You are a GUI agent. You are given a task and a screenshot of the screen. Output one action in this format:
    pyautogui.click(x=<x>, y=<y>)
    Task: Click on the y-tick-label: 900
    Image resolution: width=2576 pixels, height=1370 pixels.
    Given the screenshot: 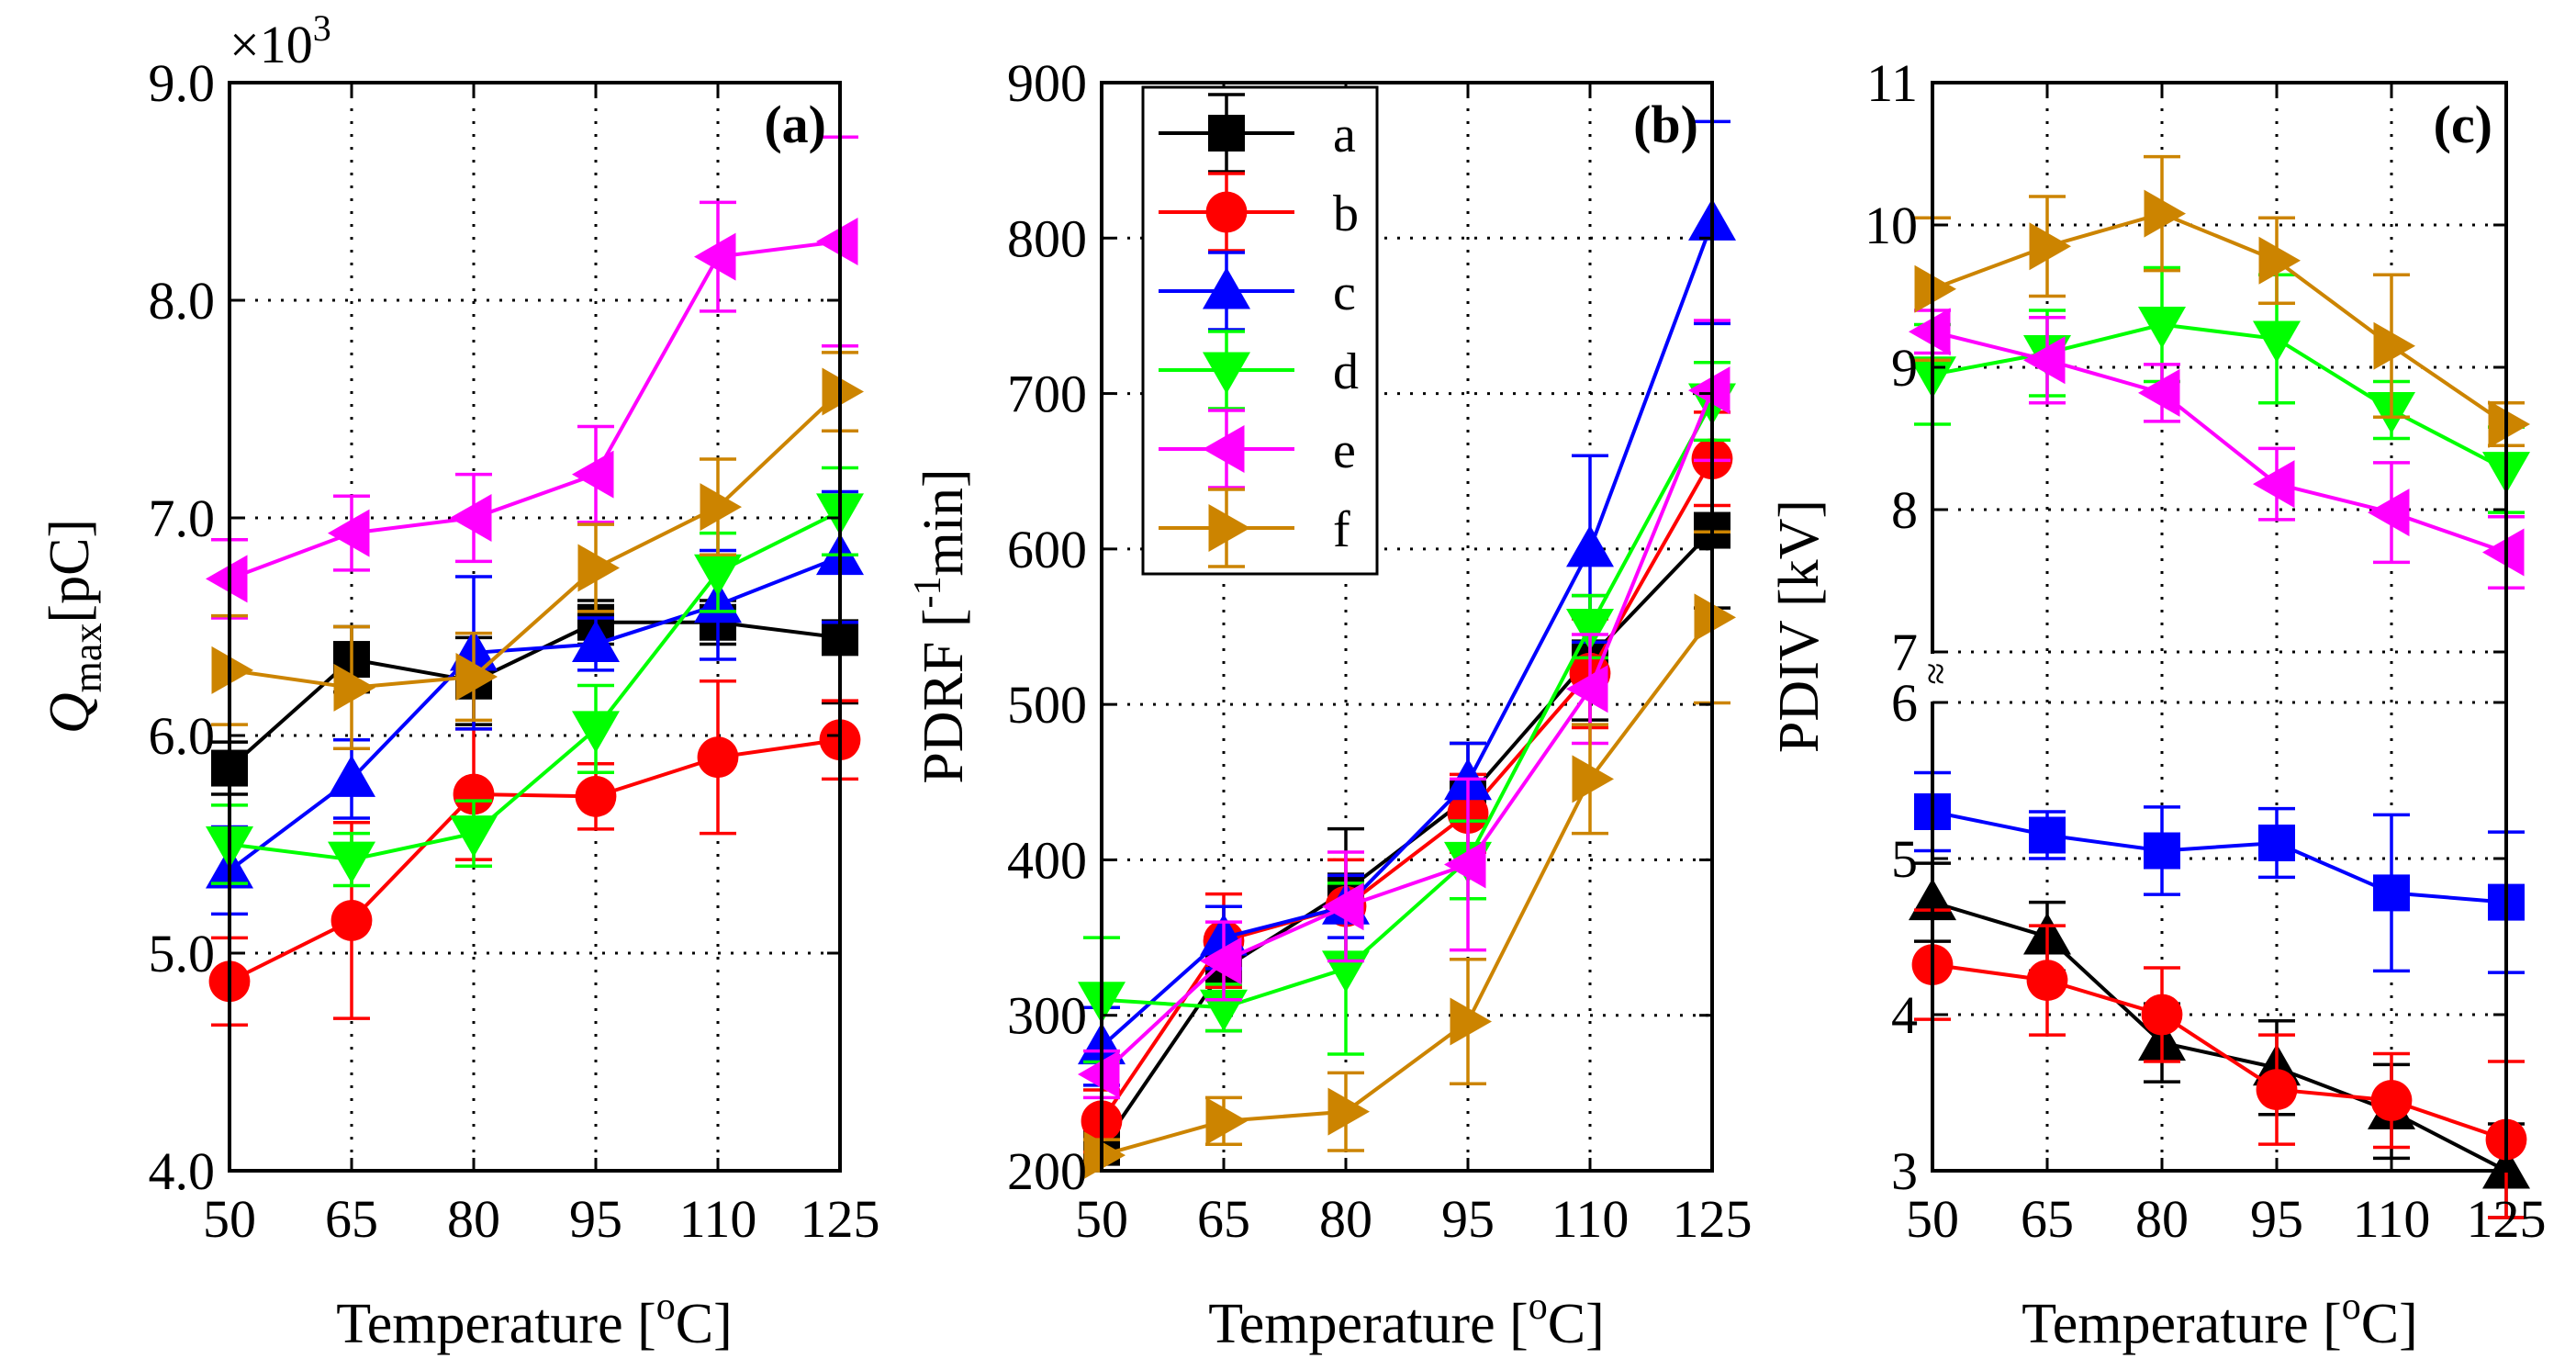 What is the action you would take?
    pyautogui.click(x=1047, y=83)
    